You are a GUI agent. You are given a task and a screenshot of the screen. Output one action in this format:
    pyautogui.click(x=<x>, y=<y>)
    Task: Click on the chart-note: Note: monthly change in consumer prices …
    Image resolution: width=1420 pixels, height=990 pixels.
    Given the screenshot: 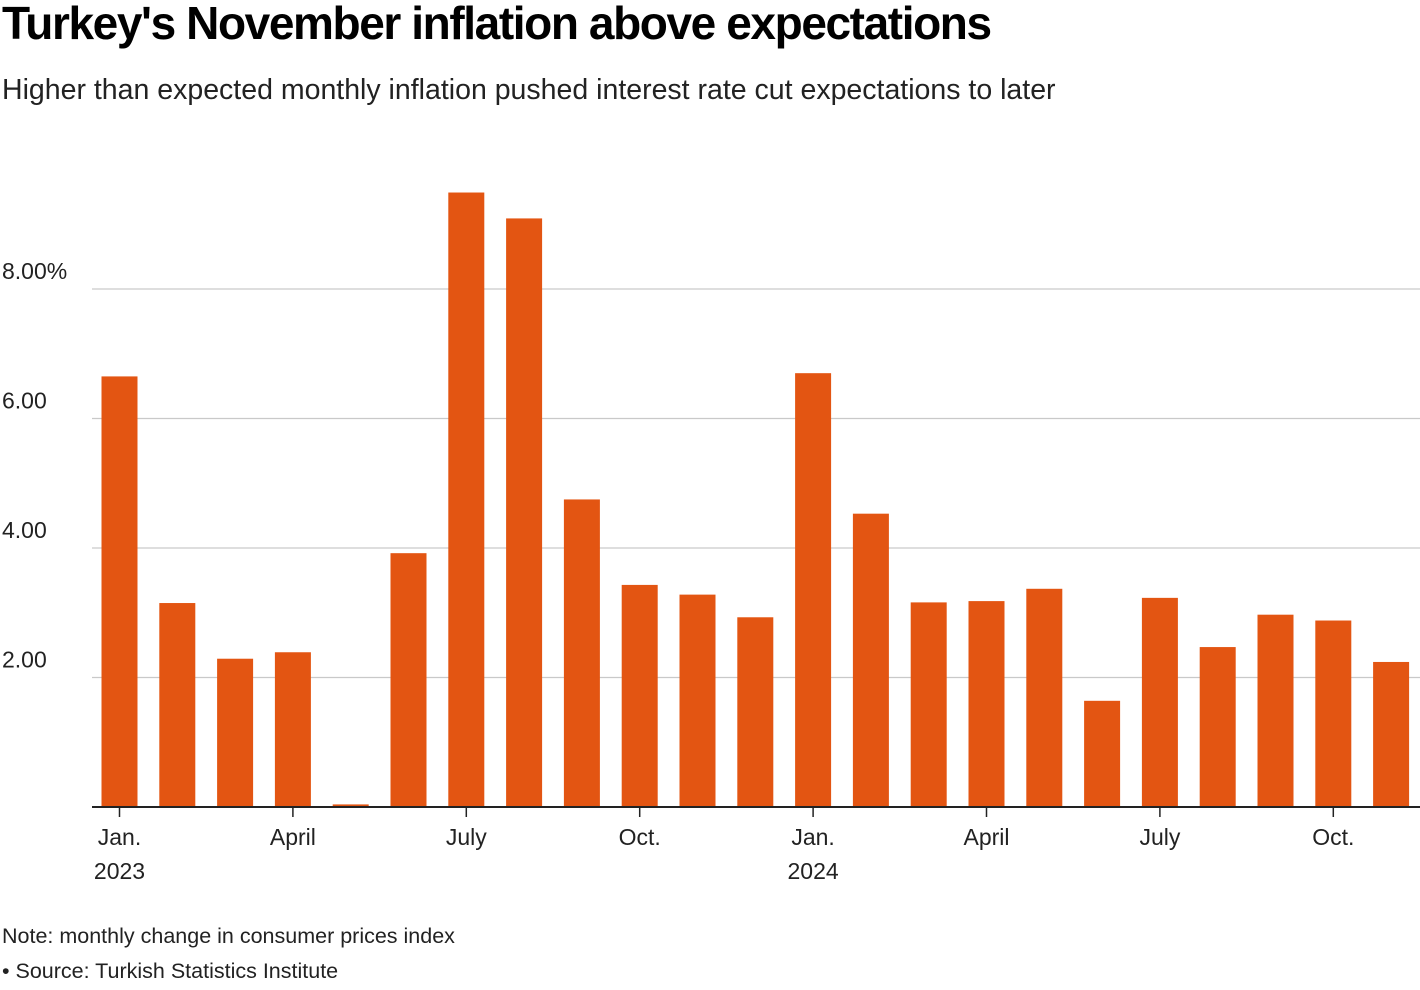 What is the action you would take?
    pyautogui.click(x=228, y=936)
    